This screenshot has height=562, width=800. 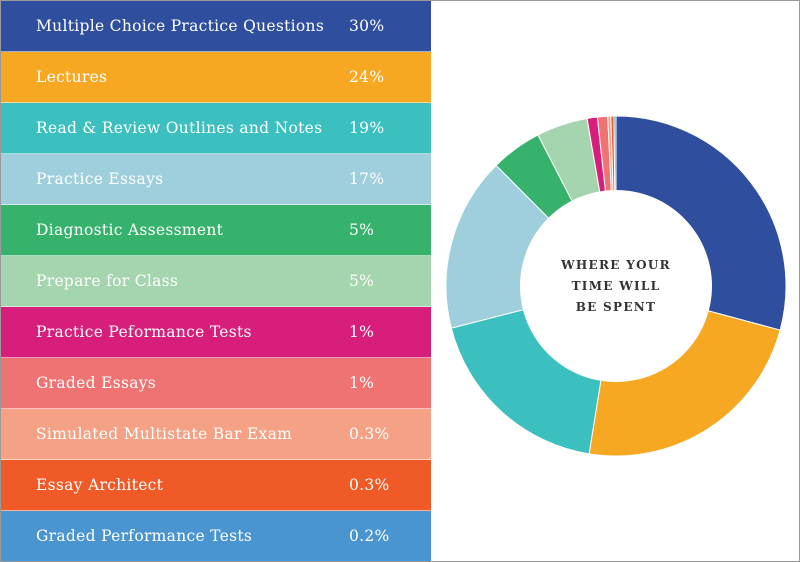 I want to click on legend-percent: 17%, so click(x=367, y=179).